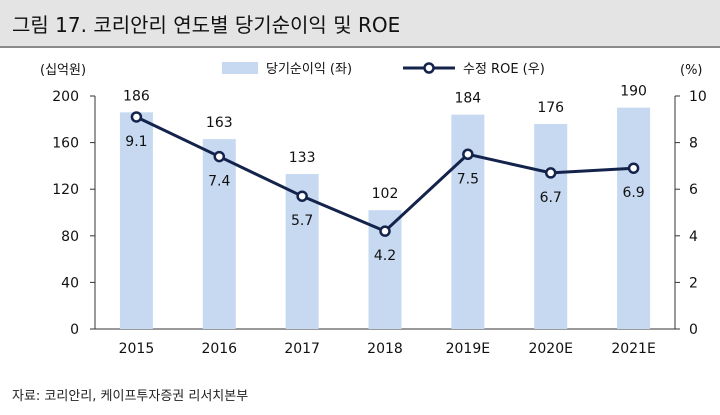  What do you see at coordinates (309, 69) in the screenshot?
I see `legend-bar-label: 당기순이익 (좌)` at bounding box center [309, 69].